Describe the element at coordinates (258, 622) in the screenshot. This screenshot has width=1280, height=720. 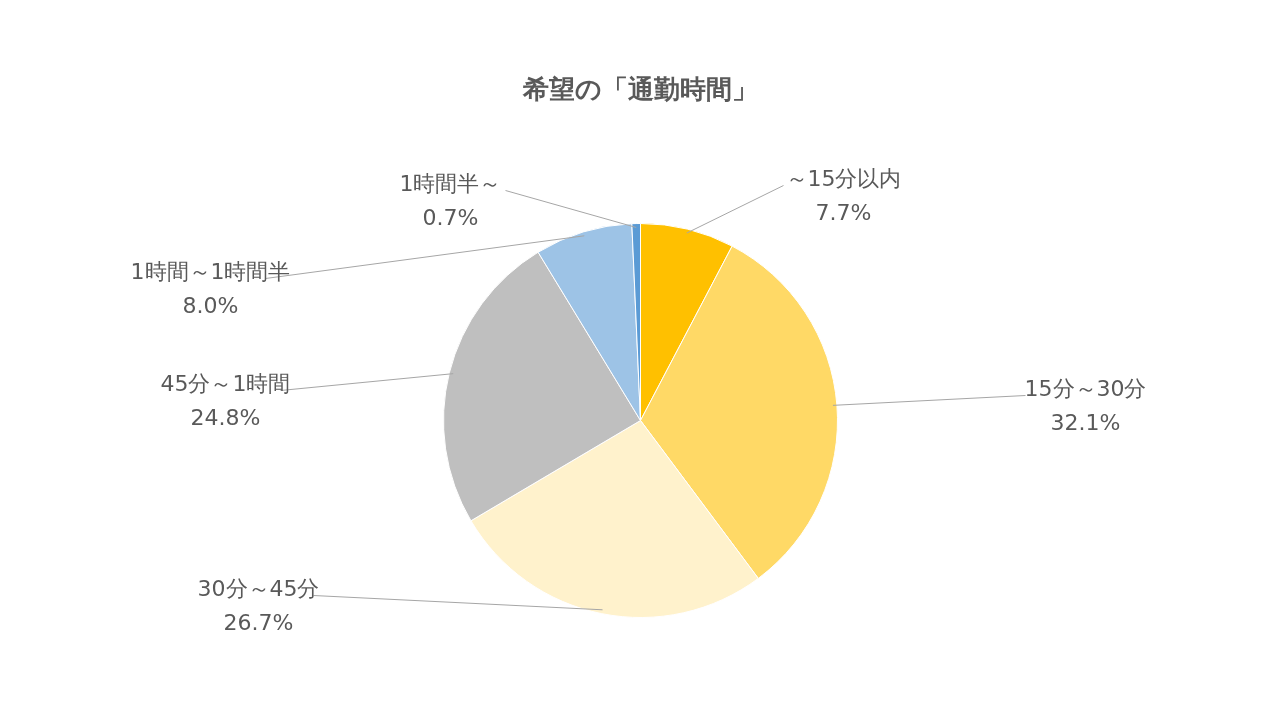
I see `data-label: 26.7%` at that location.